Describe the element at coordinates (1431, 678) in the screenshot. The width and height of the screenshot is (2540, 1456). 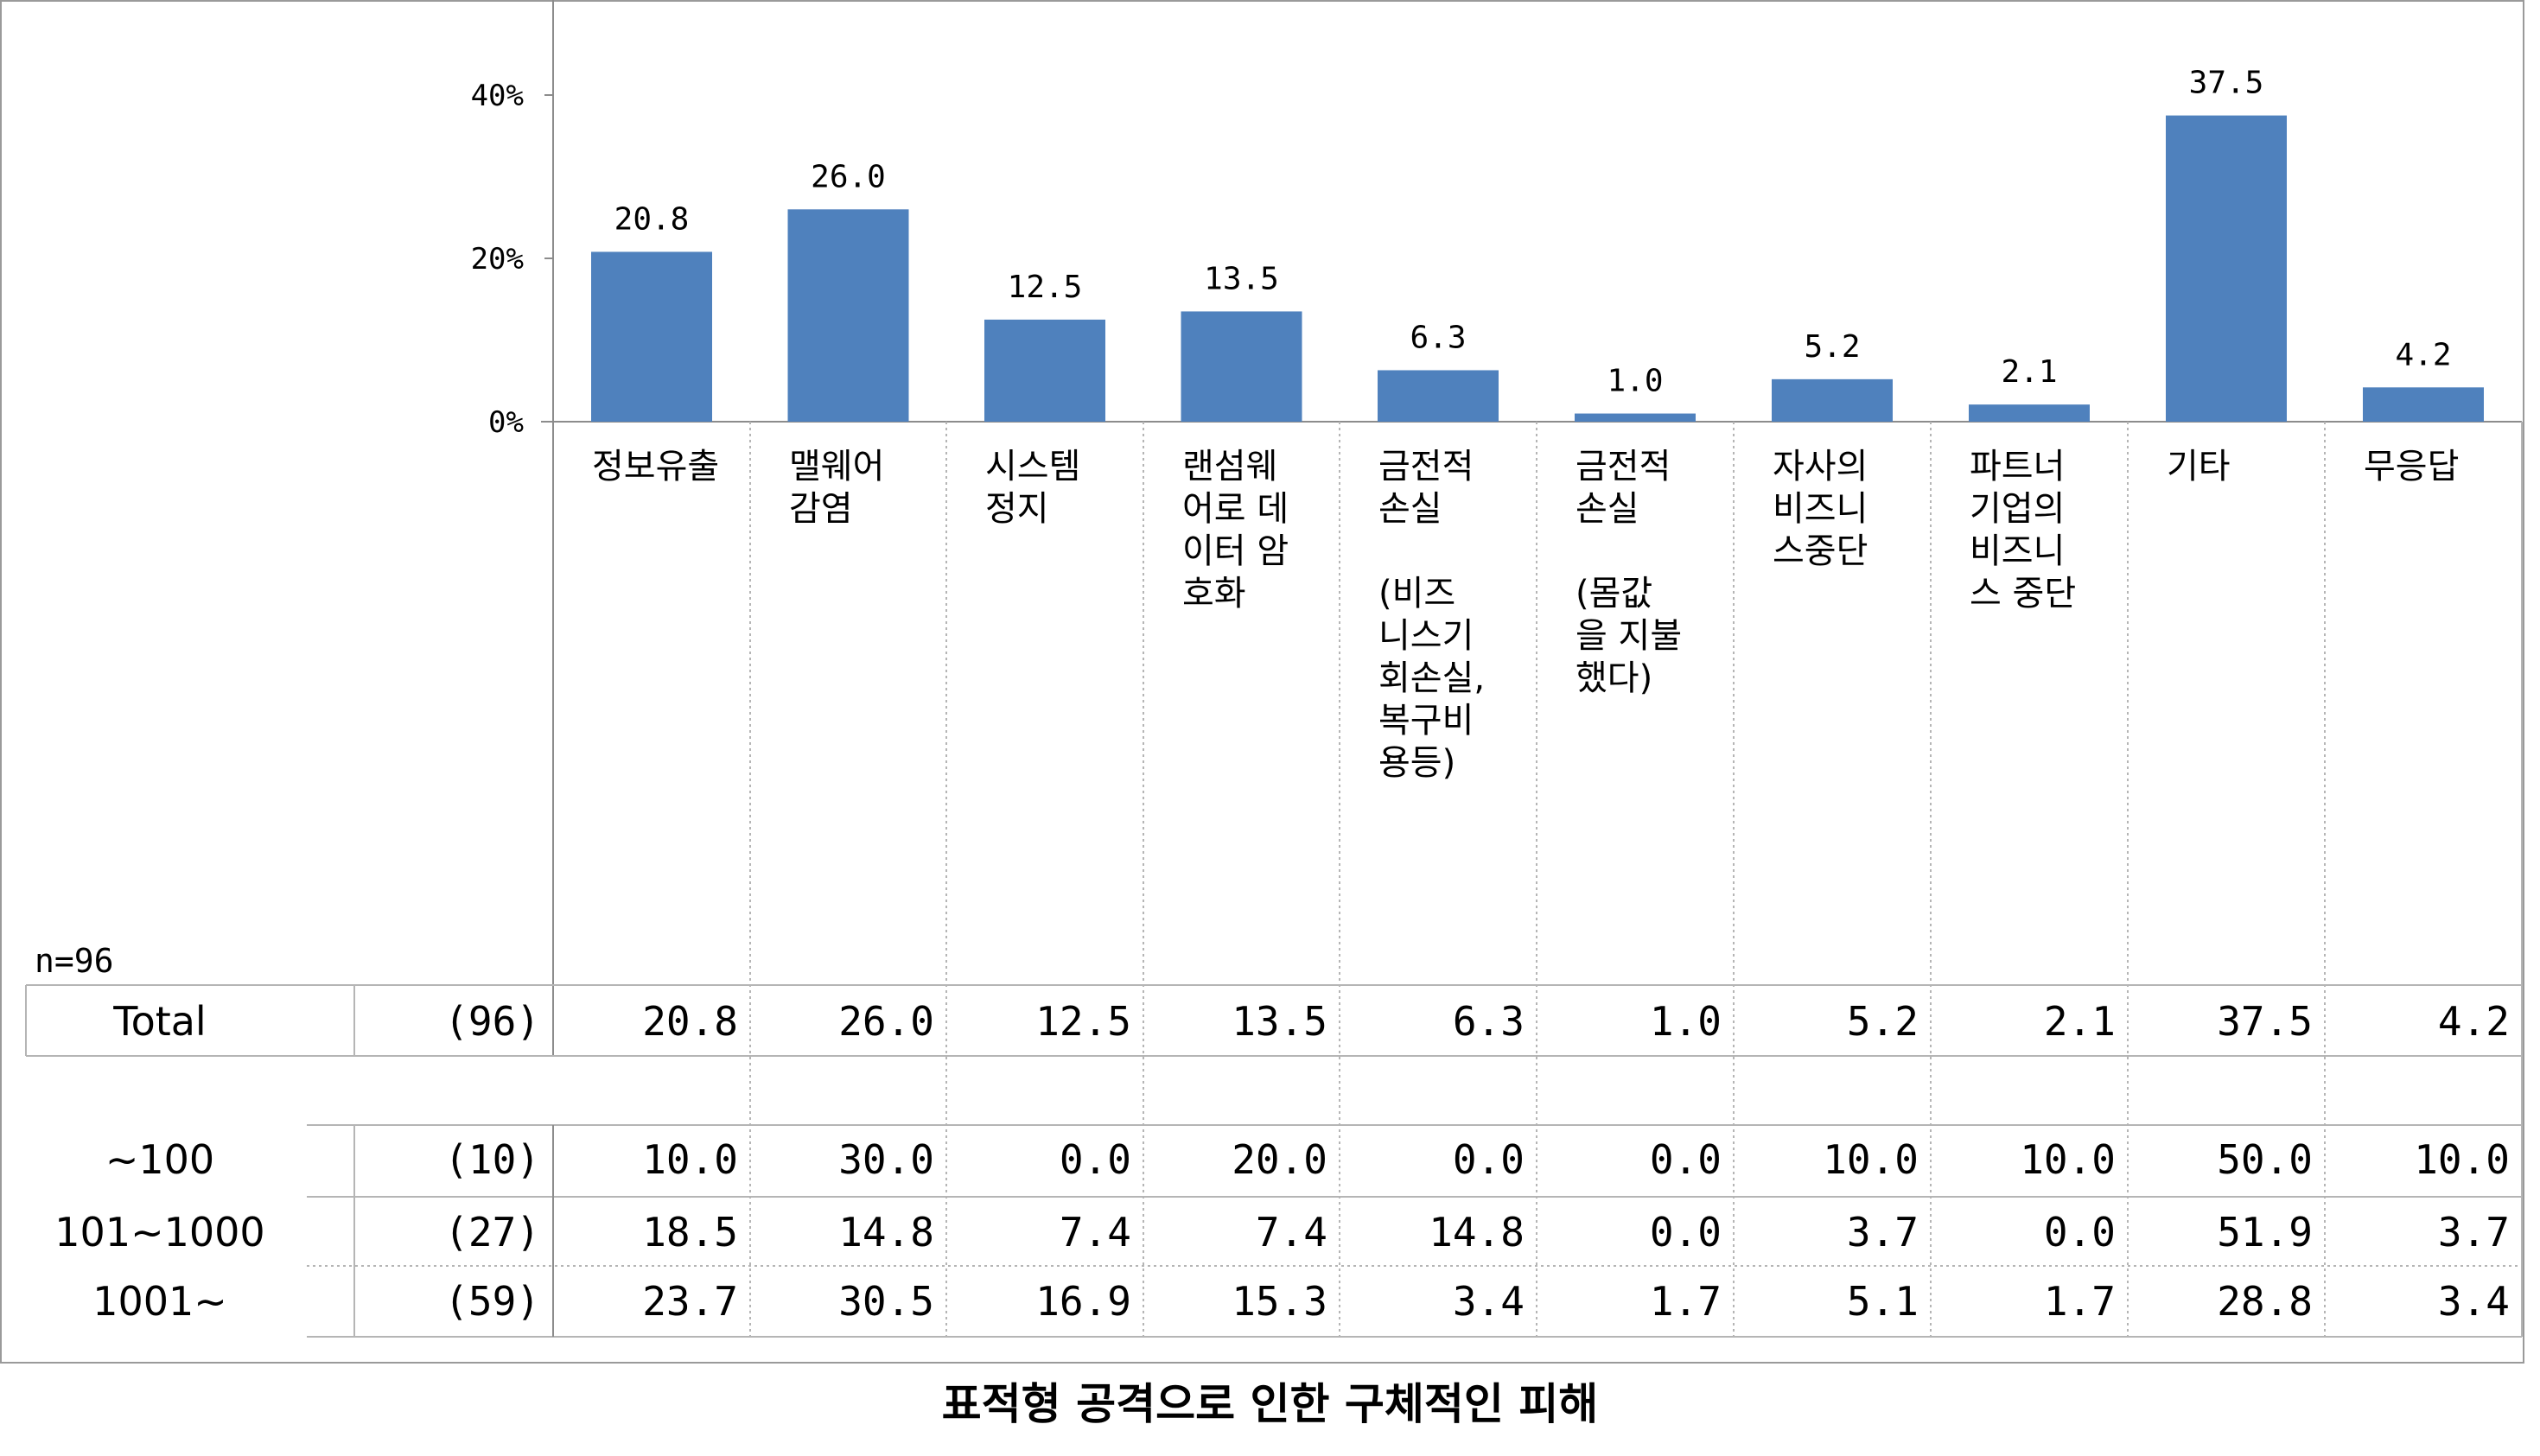
I see `category-label: 회손실,` at that location.